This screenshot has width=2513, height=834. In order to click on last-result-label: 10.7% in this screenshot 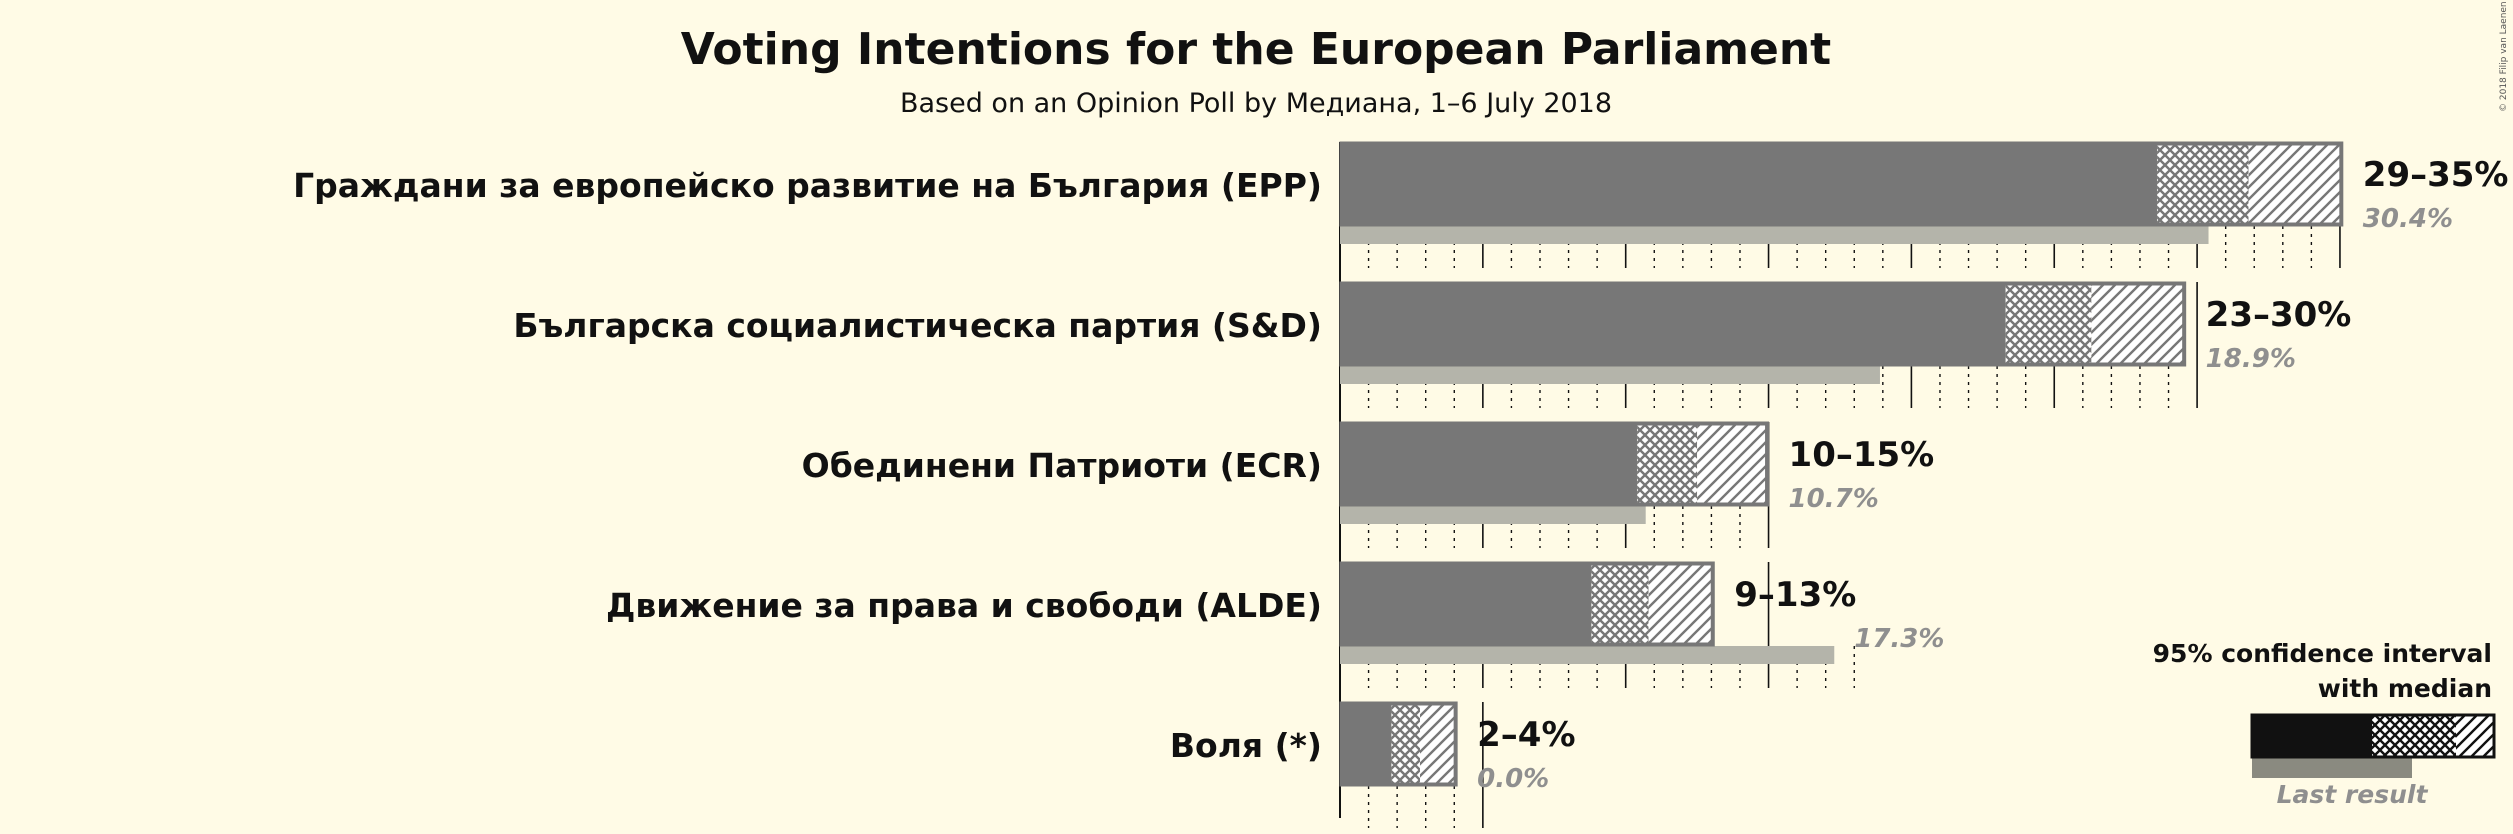, I will do `click(1834, 499)`.